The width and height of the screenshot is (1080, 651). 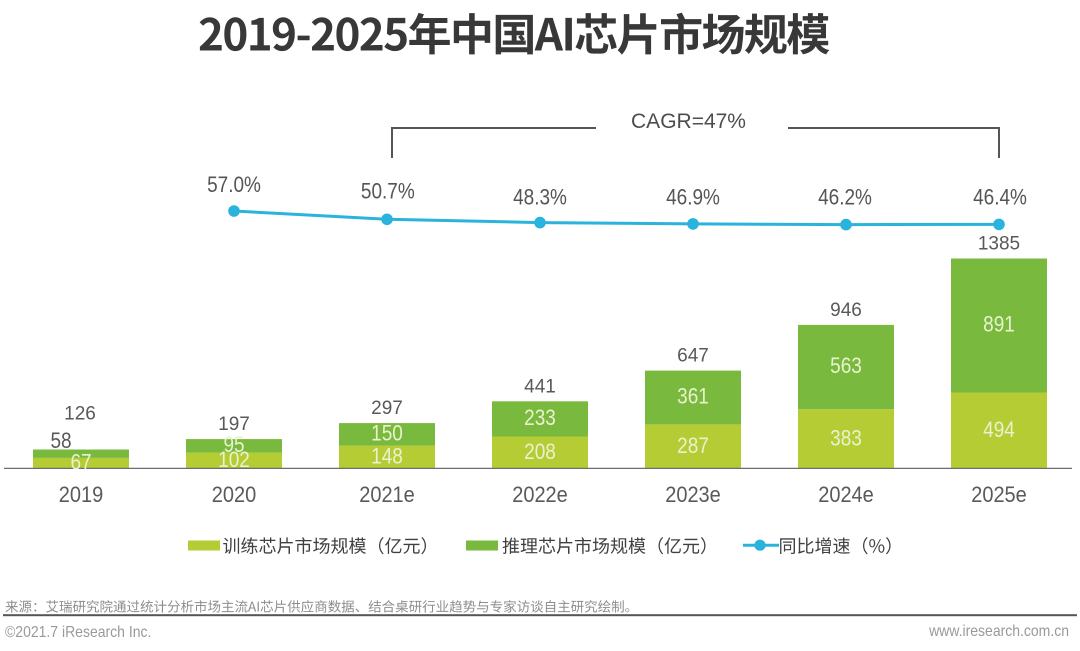 I want to click on svg-text: 946, so click(x=846, y=310).